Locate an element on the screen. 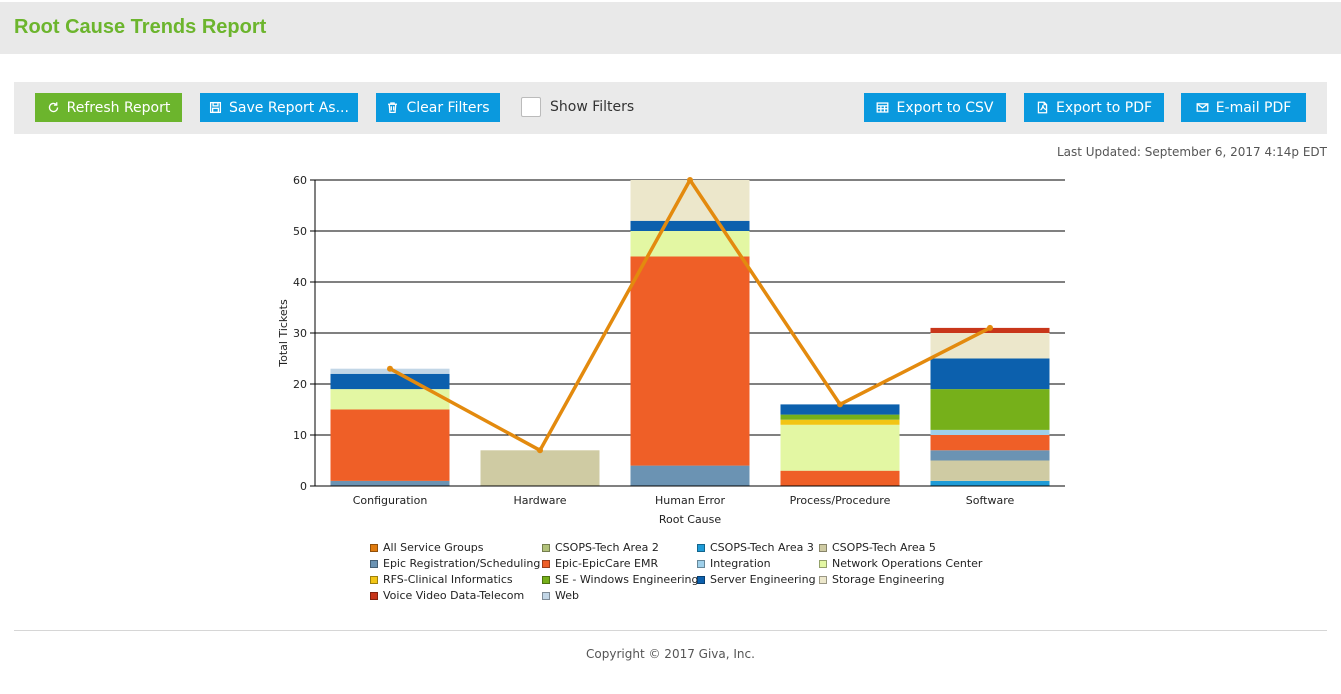 This screenshot has height=694, width=1341. x-tick-label: Process/Procedure is located at coordinates (840, 500).